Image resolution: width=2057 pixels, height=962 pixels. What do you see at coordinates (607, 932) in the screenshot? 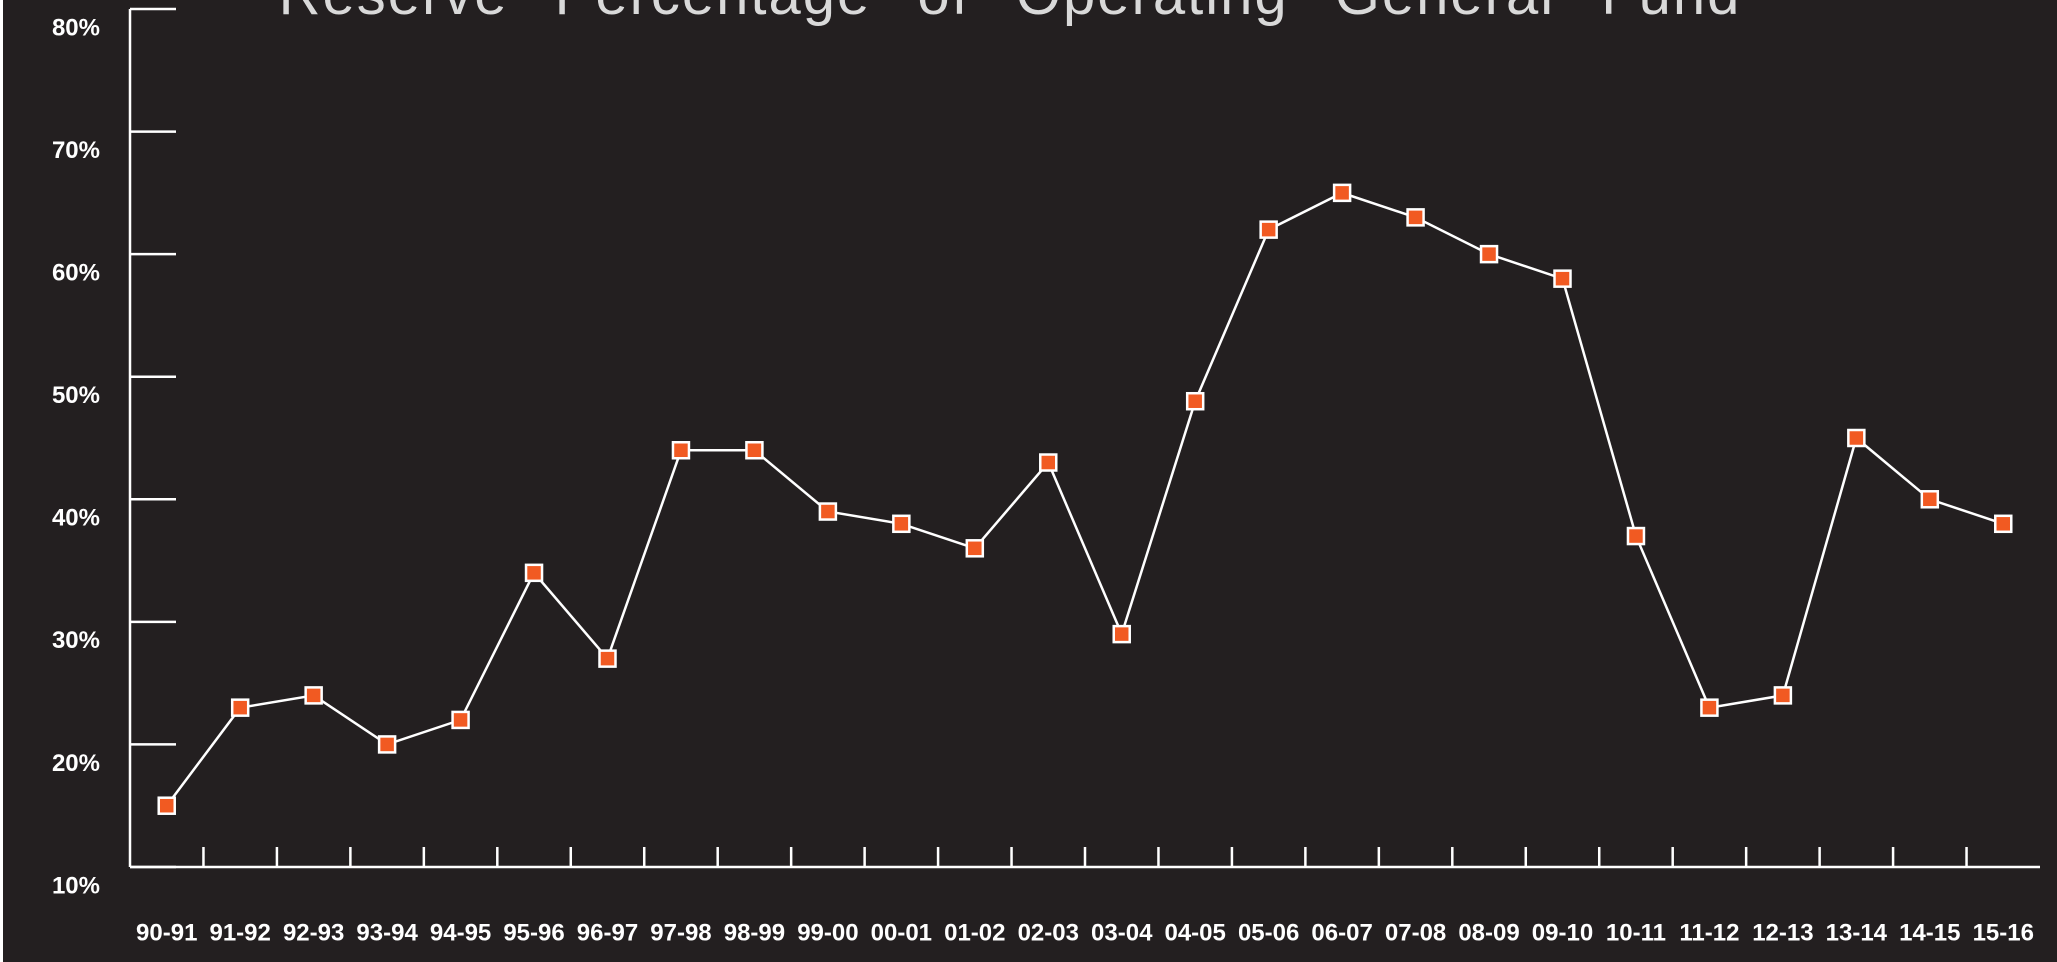
I see `x-tick-label: 96-97` at bounding box center [607, 932].